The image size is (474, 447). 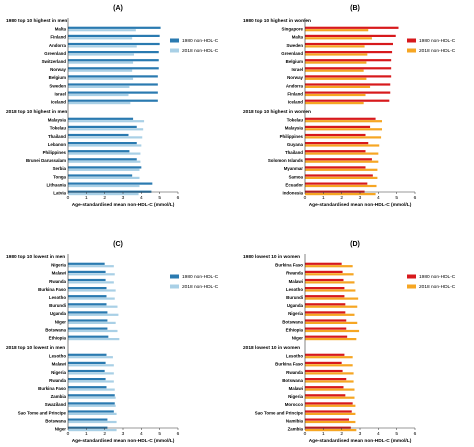 I want to click on legend-entry: 2018 non-HDL-C, so click(x=200, y=287).